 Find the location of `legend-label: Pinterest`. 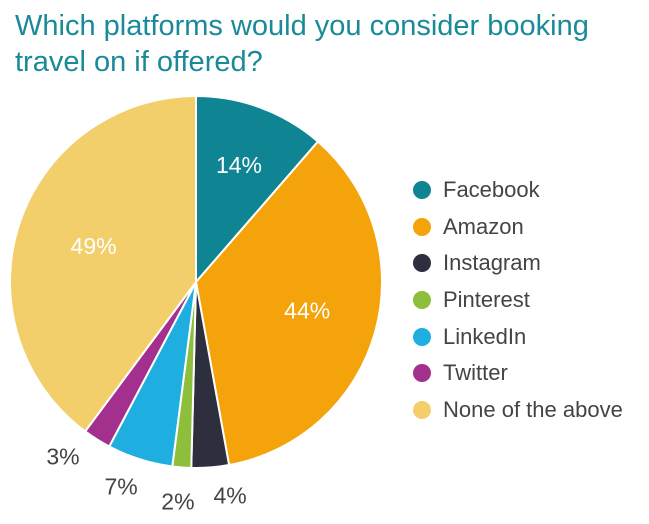

legend-label: Pinterest is located at coordinates (486, 300).